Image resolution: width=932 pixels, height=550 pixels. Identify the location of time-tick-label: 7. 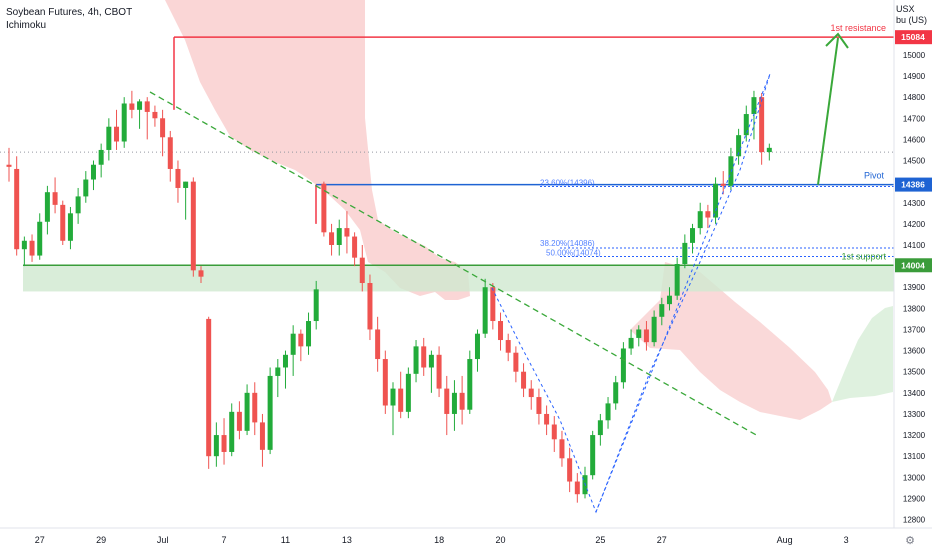
(224, 540).